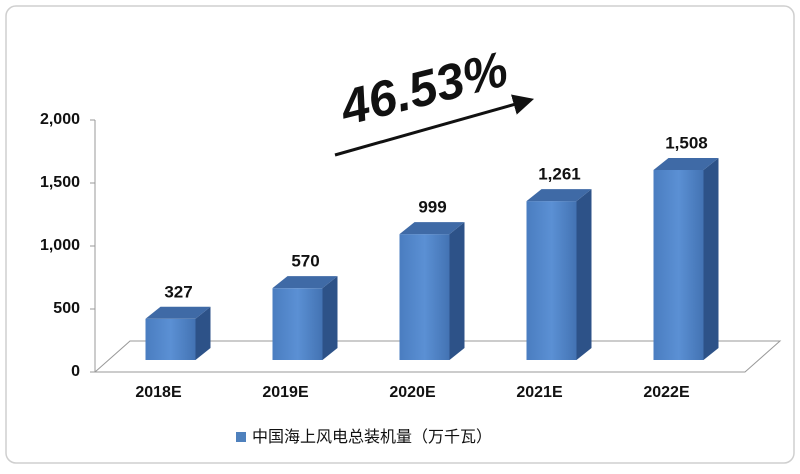 Image resolution: width=800 pixels, height=474 pixels. Describe the element at coordinates (686, 142) in the screenshot. I see `value-label: 1,508` at that location.